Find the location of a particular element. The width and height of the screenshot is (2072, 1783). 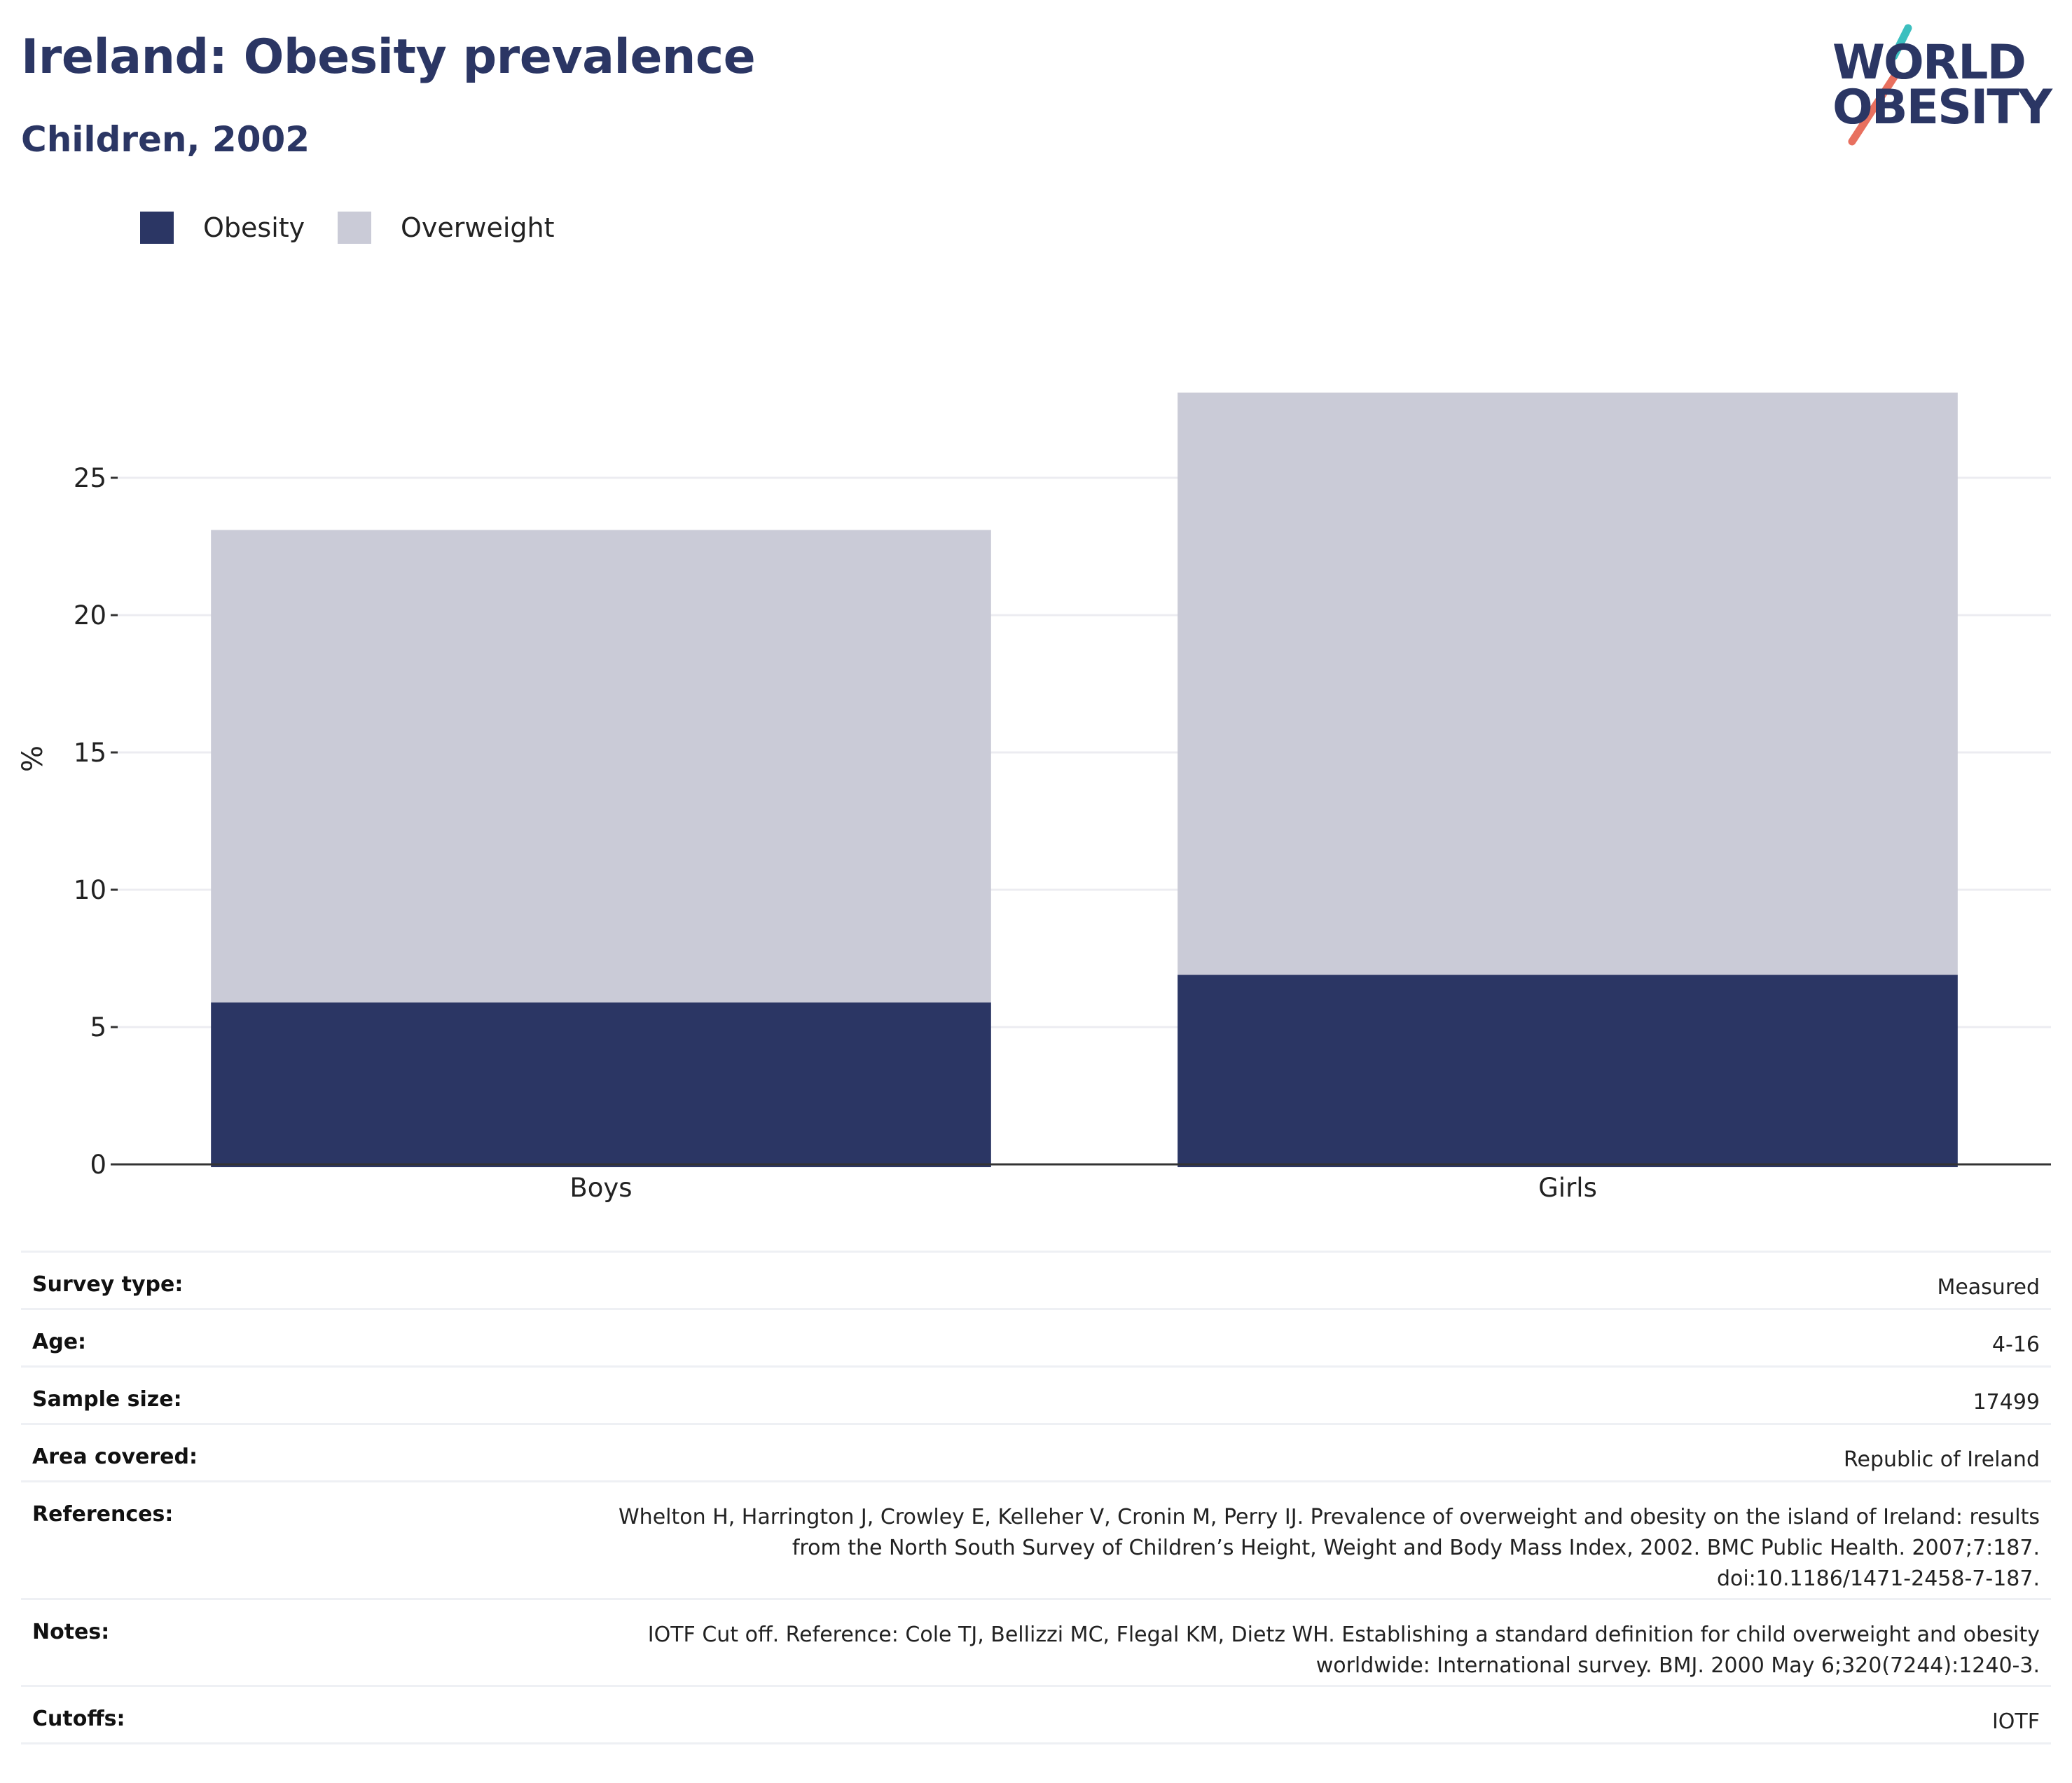

info-value-line: Measured is located at coordinates (1989, 1287).